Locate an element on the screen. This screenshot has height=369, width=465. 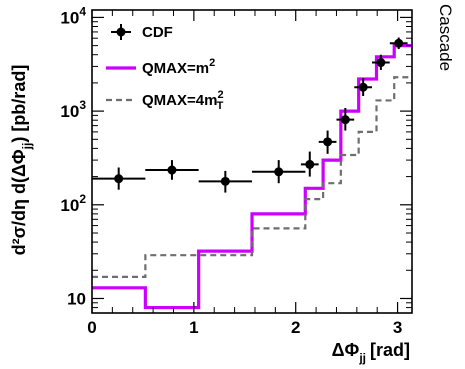
x-tick-label: 0 is located at coordinates (91, 327).